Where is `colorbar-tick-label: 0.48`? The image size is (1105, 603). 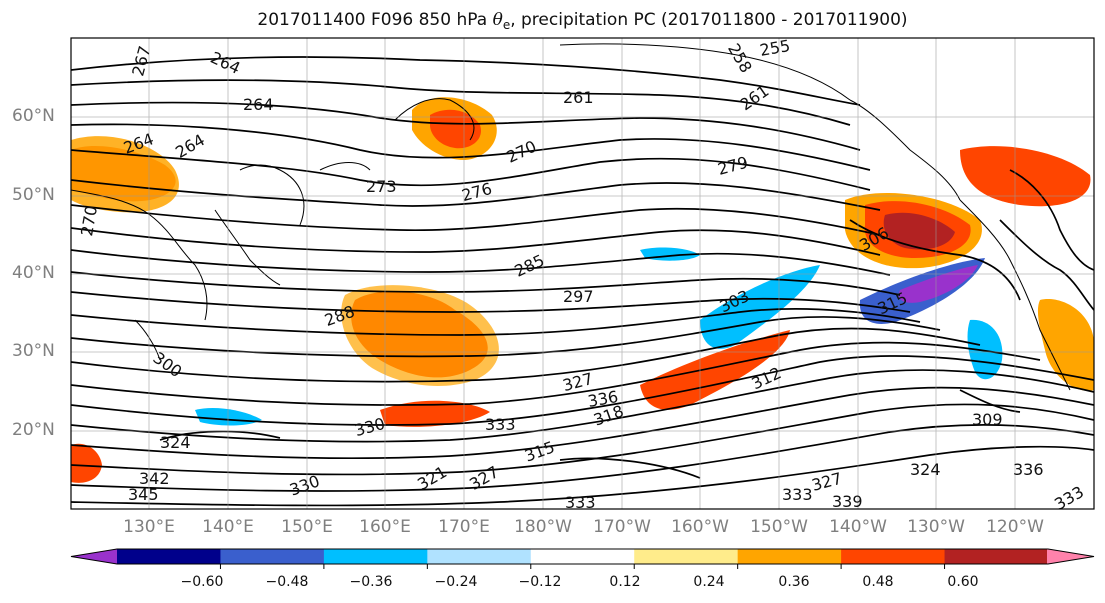 colorbar-tick-label: 0.48 is located at coordinates (878, 582).